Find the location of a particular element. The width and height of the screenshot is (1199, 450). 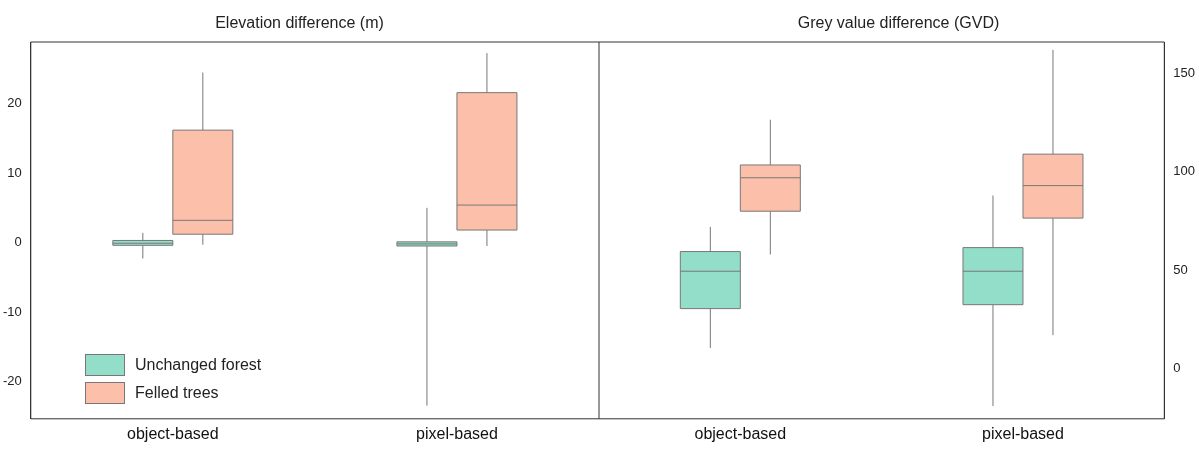

y-tick-label: -10 is located at coordinates (12, 311).